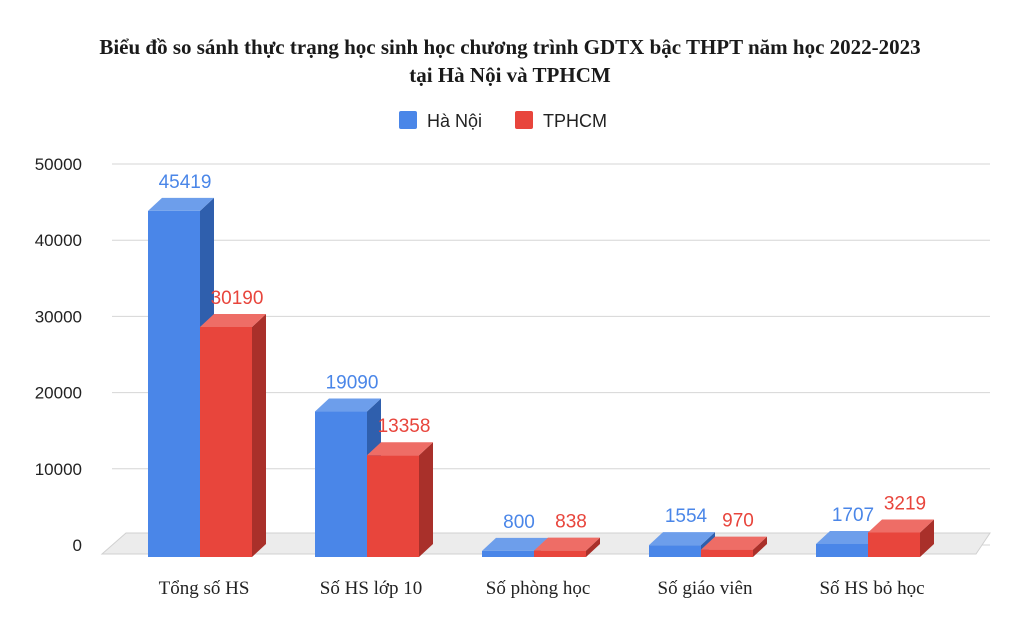  What do you see at coordinates (58, 240) in the screenshot?
I see `y-tick-label: 40000` at bounding box center [58, 240].